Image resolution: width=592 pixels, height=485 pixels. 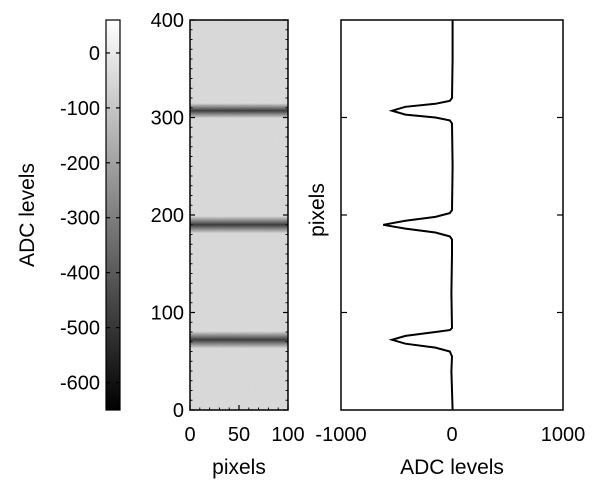 I want to click on heatmap-x-ticks: 0 50 100, so click(x=244, y=425).